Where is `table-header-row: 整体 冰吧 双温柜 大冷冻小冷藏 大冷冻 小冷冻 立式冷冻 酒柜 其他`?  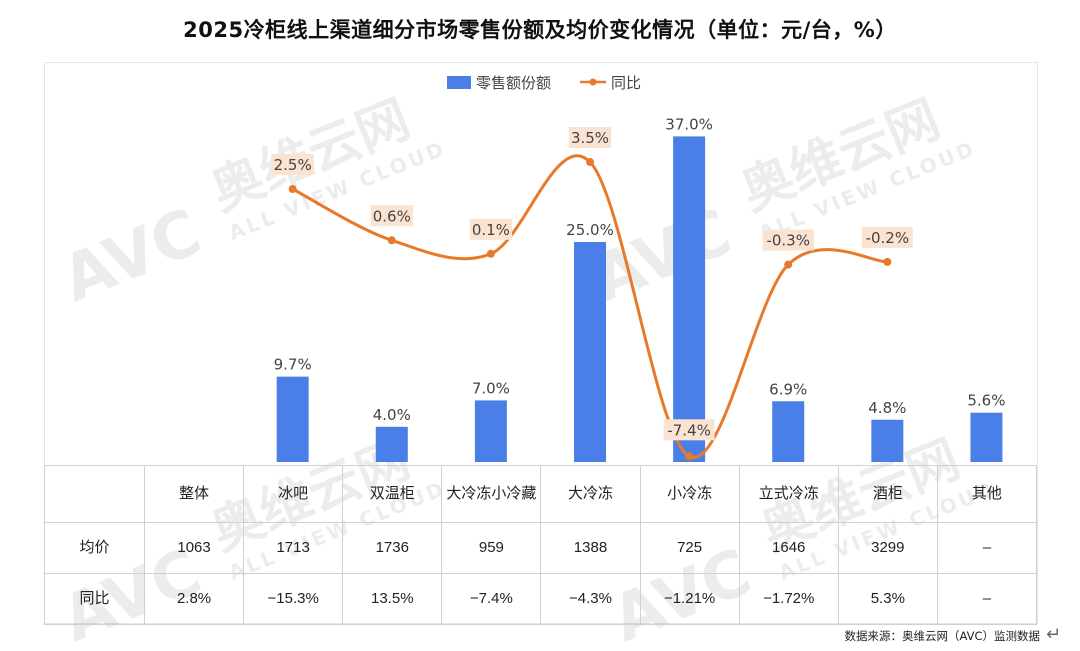 table-header-row: 整体 冰吧 双温柜 大冷冻小冷藏 大冷冻 小冷冻 立式冷冻 酒柜 其他 is located at coordinates (540, 494).